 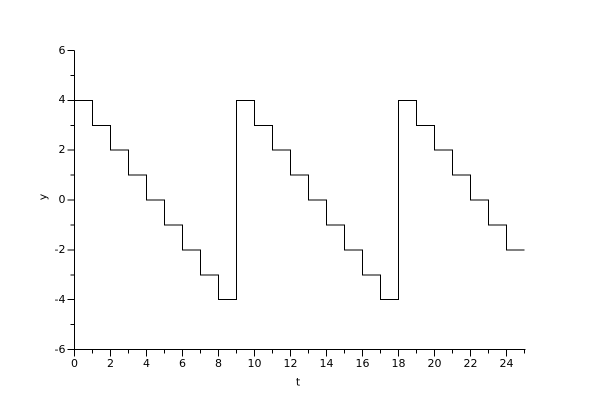 I want to click on x-tick-label: 24, so click(x=506, y=363).